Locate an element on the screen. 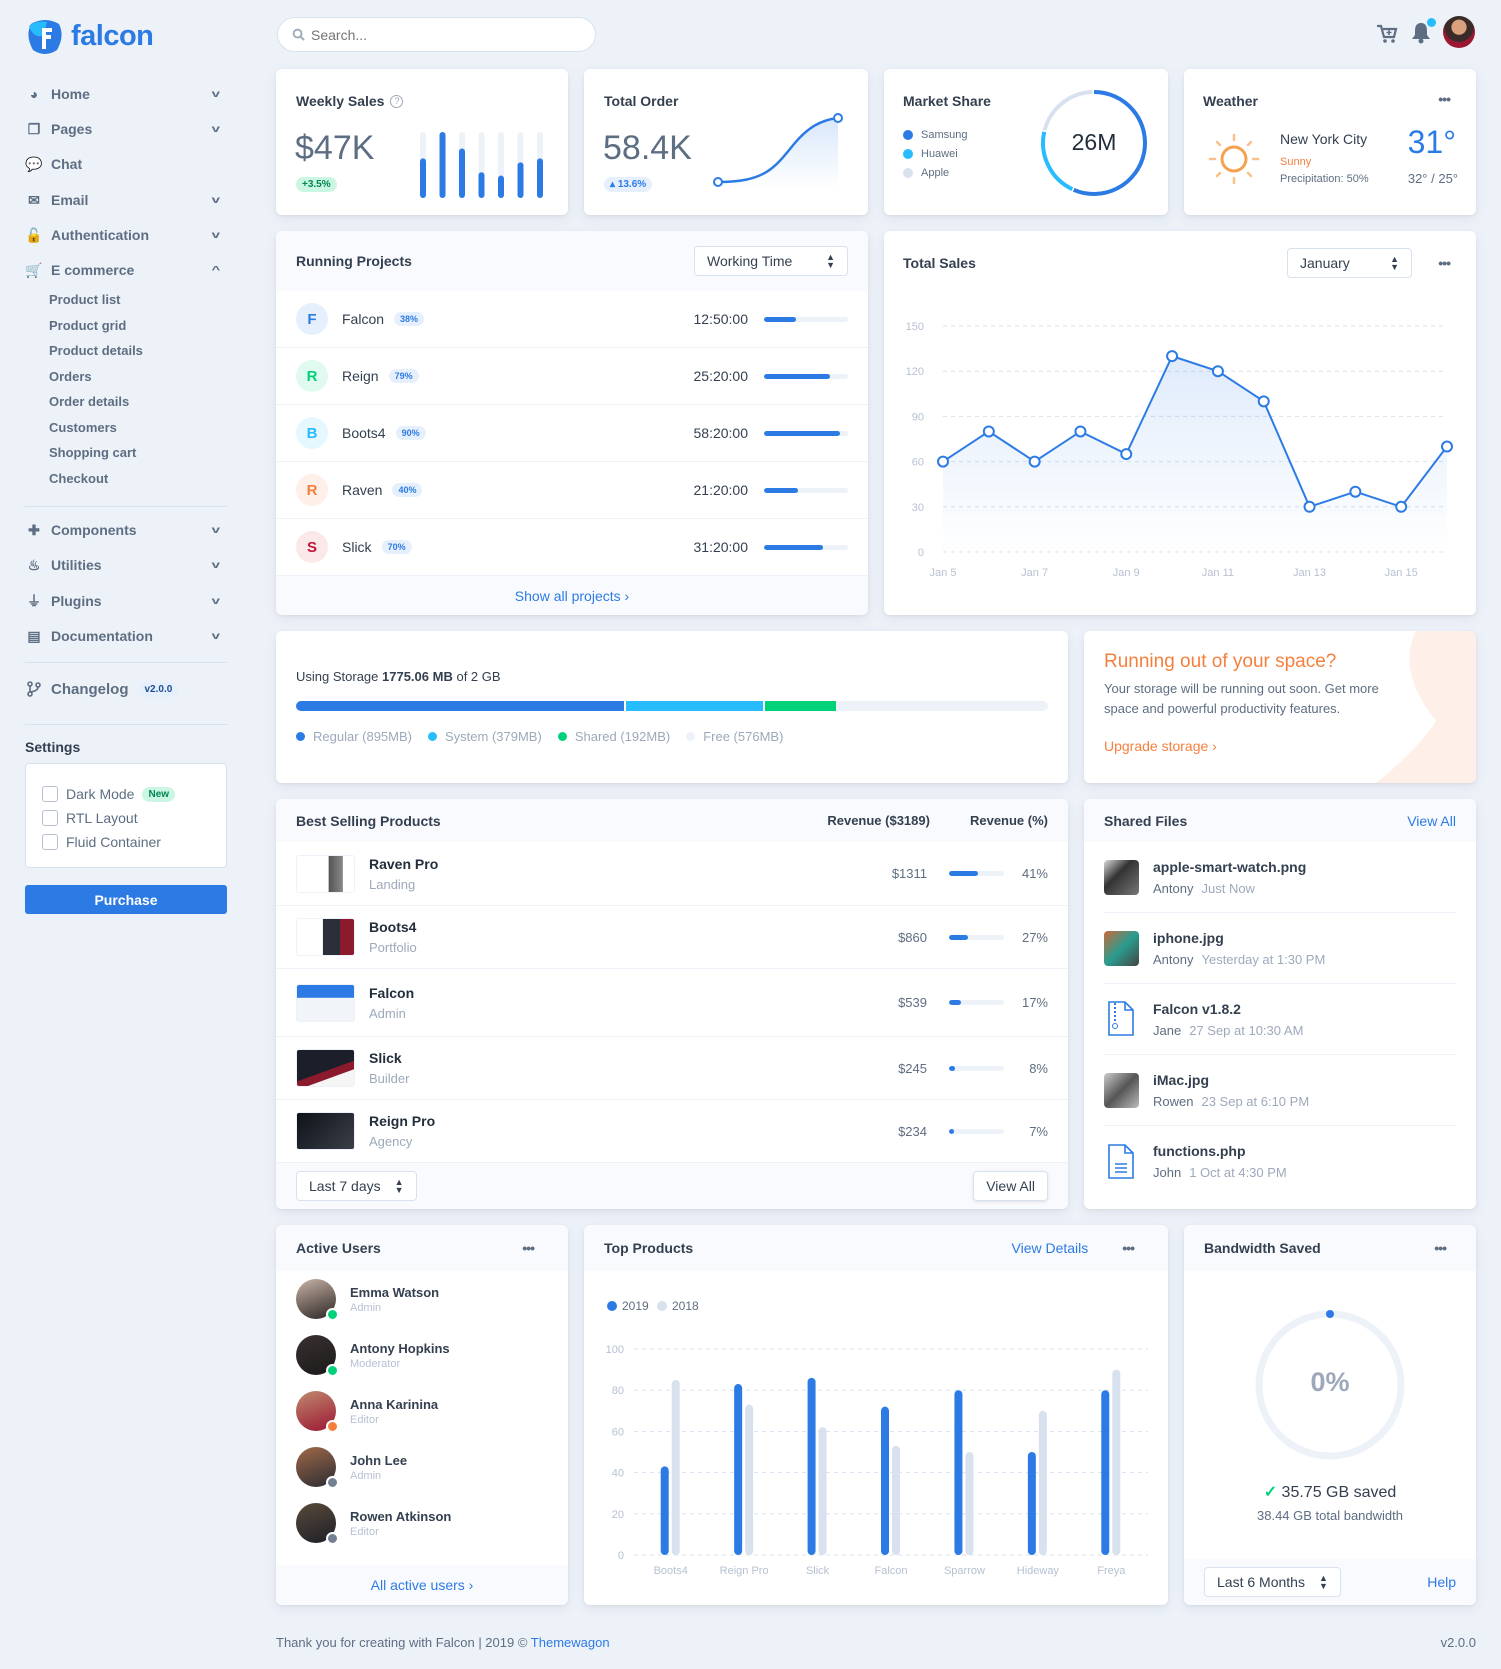  file-name: iMac.jpg is located at coordinates (1181, 1079).